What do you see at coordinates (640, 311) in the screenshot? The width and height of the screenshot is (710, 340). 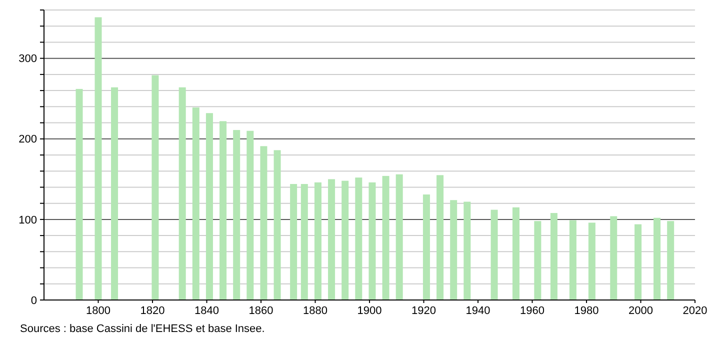 I see `x-tick-label: 2000` at bounding box center [640, 311].